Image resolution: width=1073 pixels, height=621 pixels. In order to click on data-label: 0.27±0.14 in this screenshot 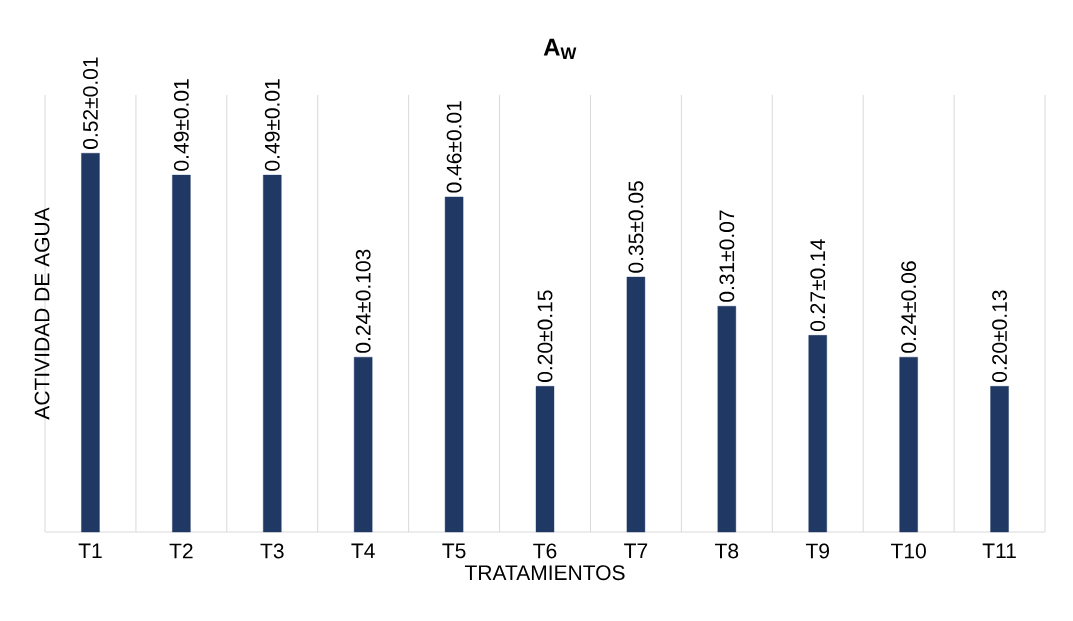, I will do `click(818, 285)`.